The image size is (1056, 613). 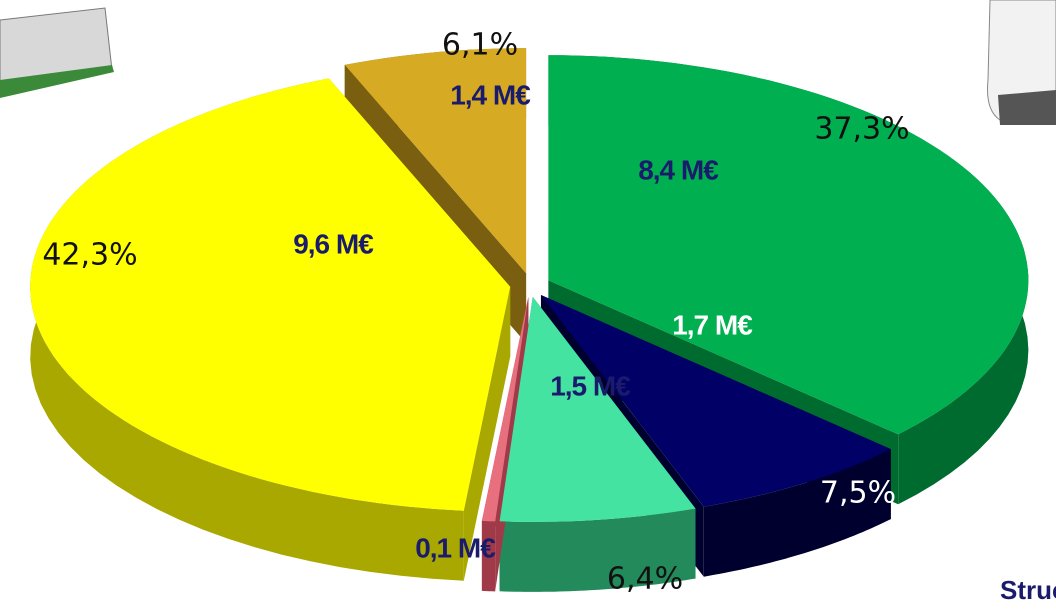 What do you see at coordinates (1027, 107) in the screenshot?
I see `truck-base` at bounding box center [1027, 107].